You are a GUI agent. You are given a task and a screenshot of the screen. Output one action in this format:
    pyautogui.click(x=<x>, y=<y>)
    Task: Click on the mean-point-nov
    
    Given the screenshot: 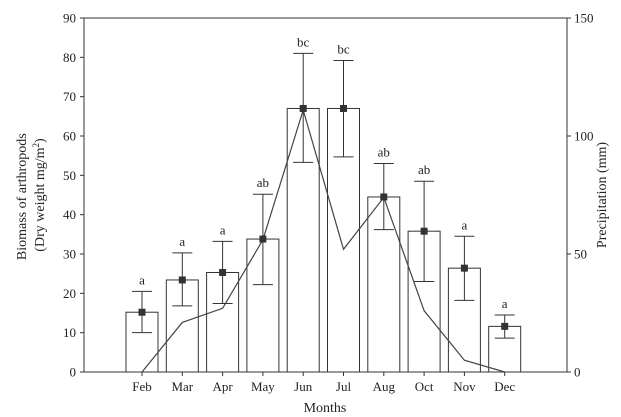 What is the action you would take?
    pyautogui.click(x=464, y=268)
    